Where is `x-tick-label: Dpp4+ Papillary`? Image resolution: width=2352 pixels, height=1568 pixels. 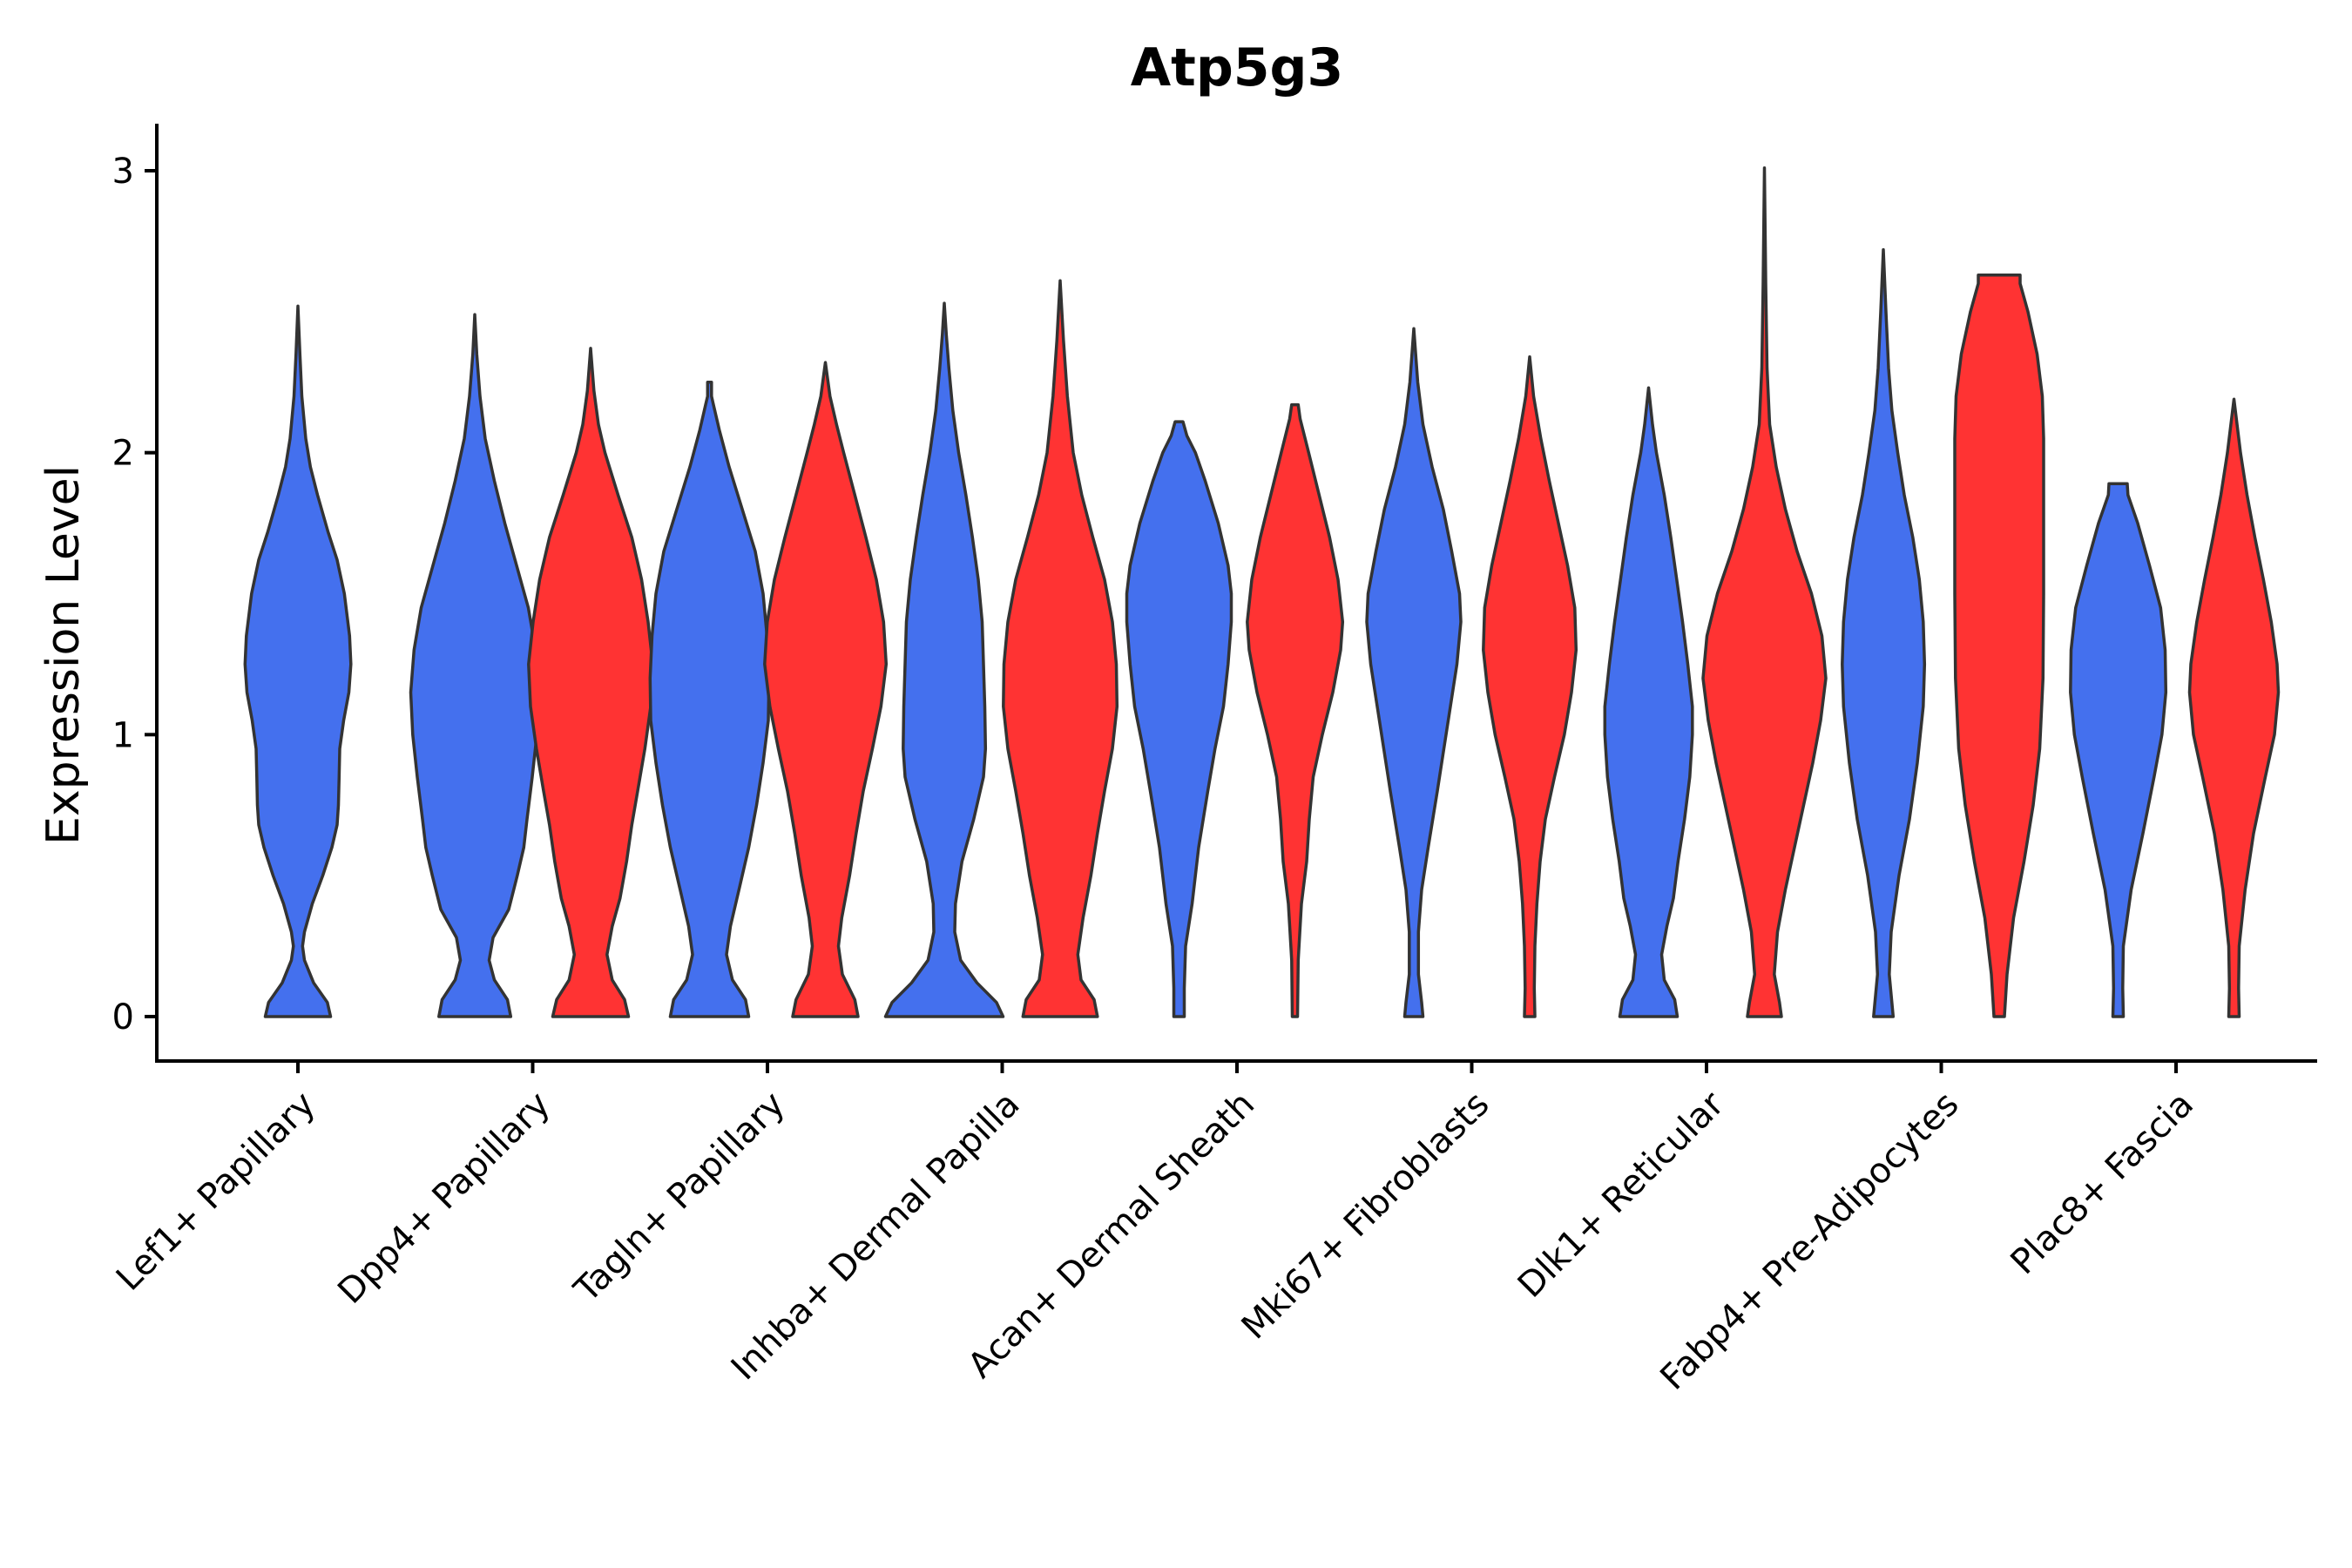 x-tick-label: Dpp4+ Papillary is located at coordinates (444, 1198).